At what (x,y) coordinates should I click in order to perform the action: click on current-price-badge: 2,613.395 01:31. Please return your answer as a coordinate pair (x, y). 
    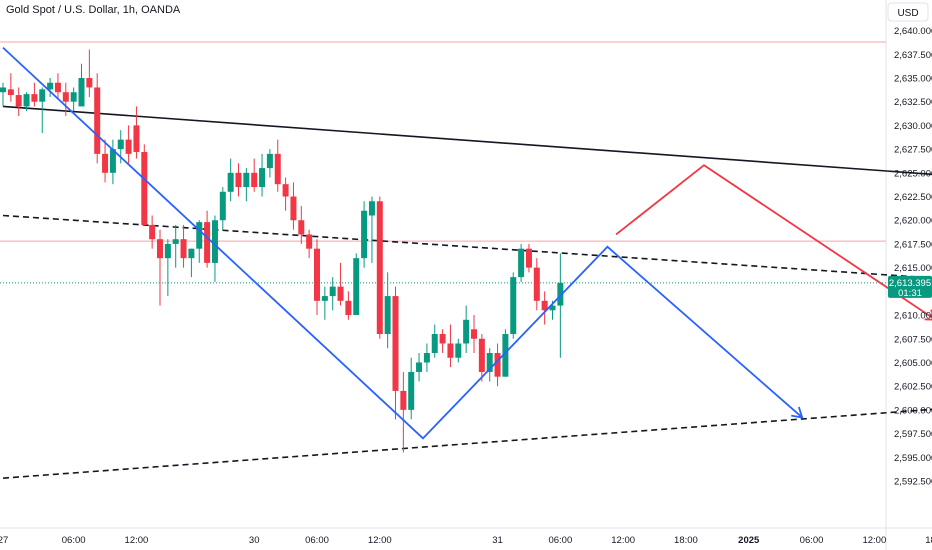
    Looking at the image, I should click on (910, 287).